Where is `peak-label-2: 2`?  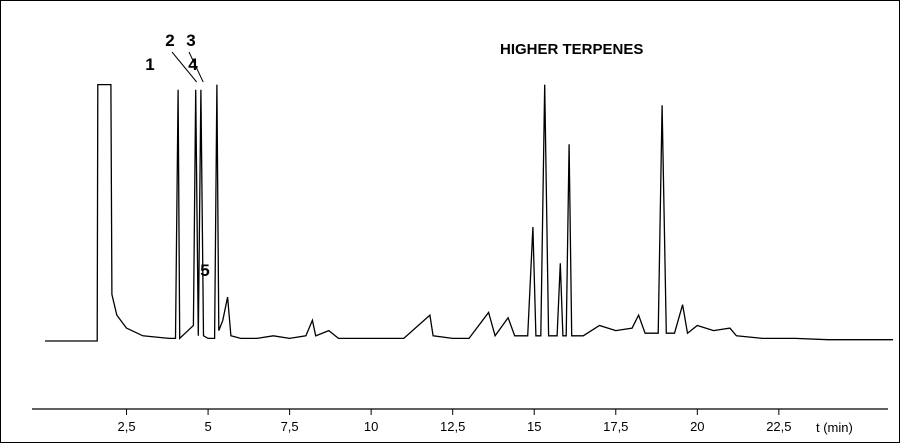 peak-label-2: 2 is located at coordinates (169, 40).